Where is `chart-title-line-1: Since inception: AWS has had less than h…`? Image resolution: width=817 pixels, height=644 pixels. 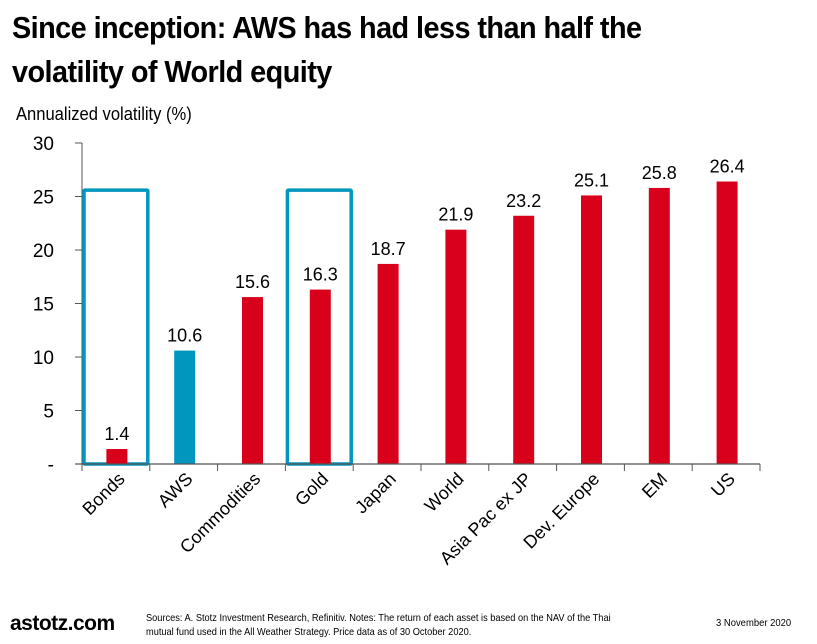 chart-title-line-1: Since inception: AWS has had less than h… is located at coordinates (327, 27).